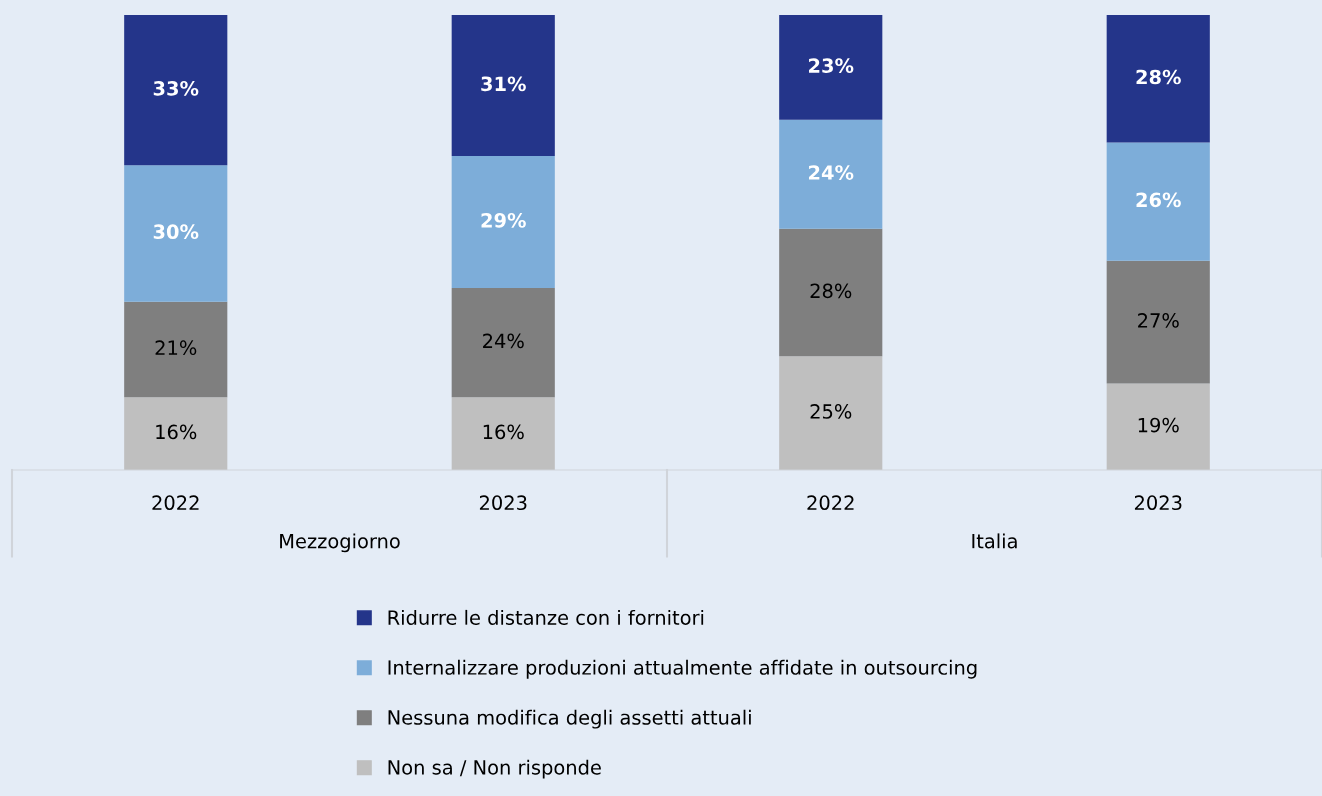  I want to click on data-label: 30%, so click(176, 232).